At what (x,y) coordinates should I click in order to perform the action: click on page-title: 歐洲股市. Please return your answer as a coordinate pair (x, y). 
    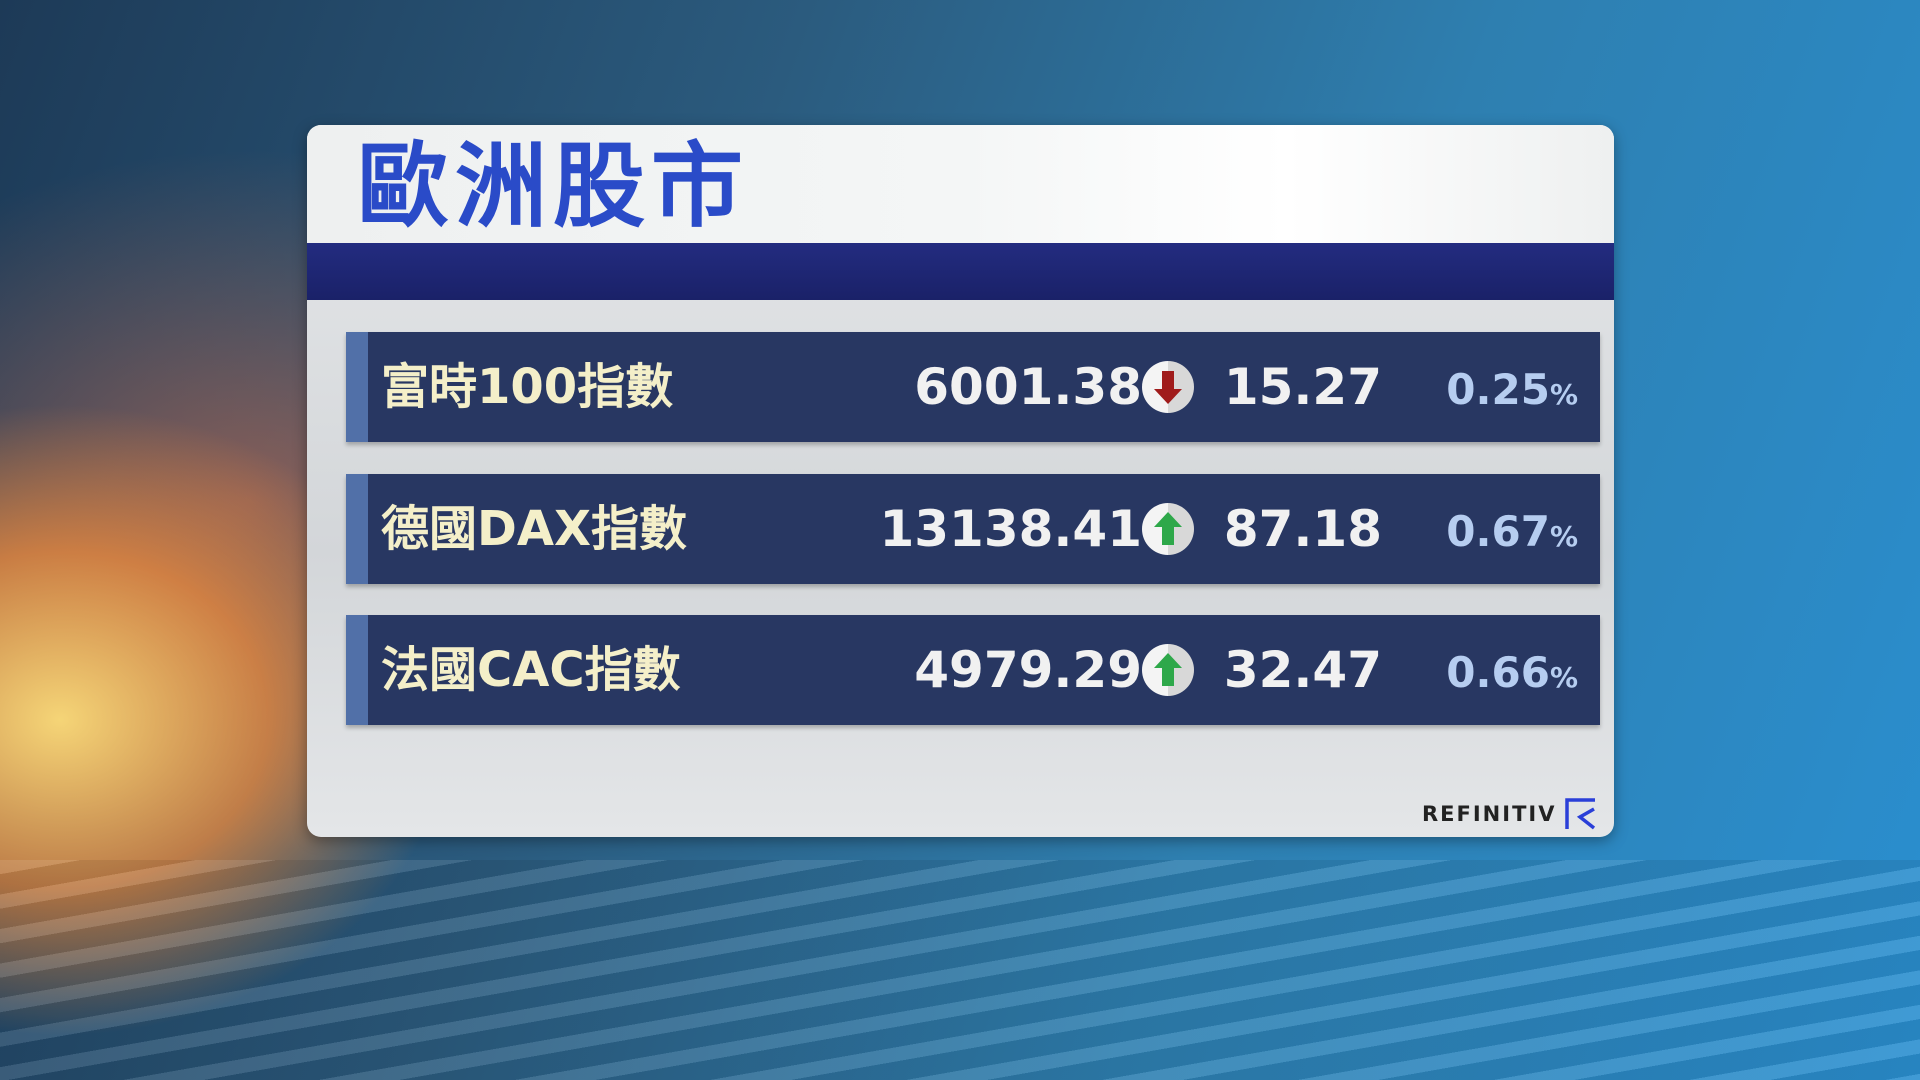
    Looking at the image, I should click on (553, 186).